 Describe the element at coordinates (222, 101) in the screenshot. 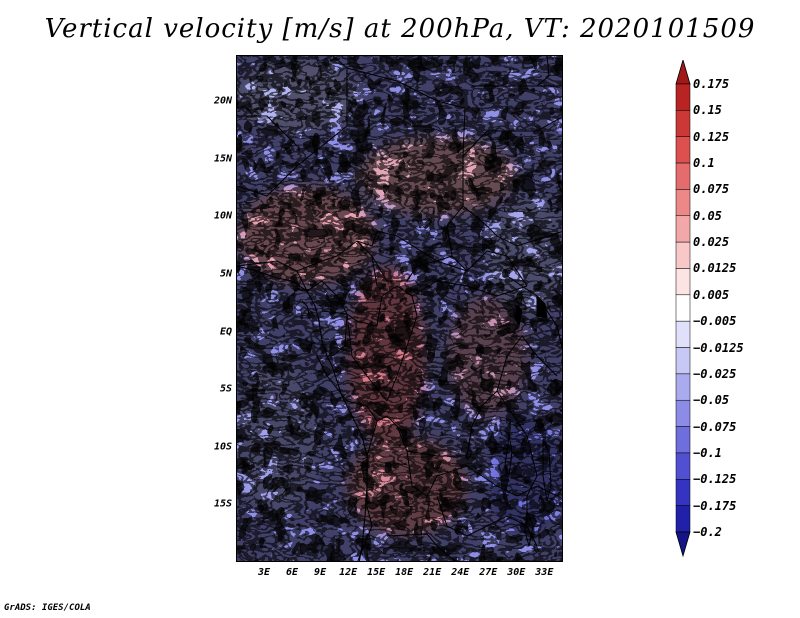

I see `lat-label: 20N` at that location.